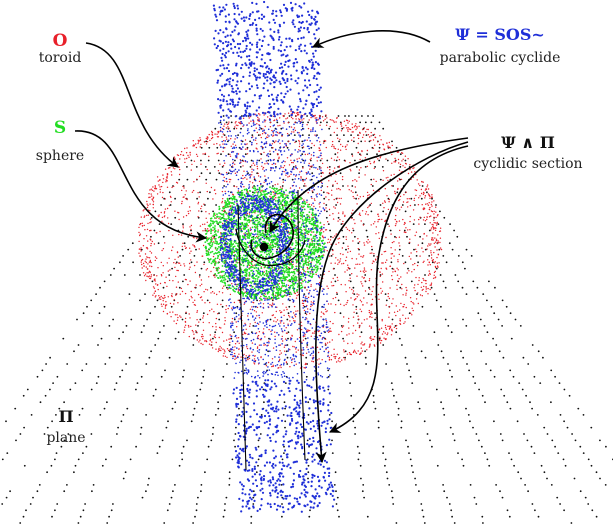  Describe the element at coordinates (132, 105) in the screenshot. I see `toroid-arrow` at that location.